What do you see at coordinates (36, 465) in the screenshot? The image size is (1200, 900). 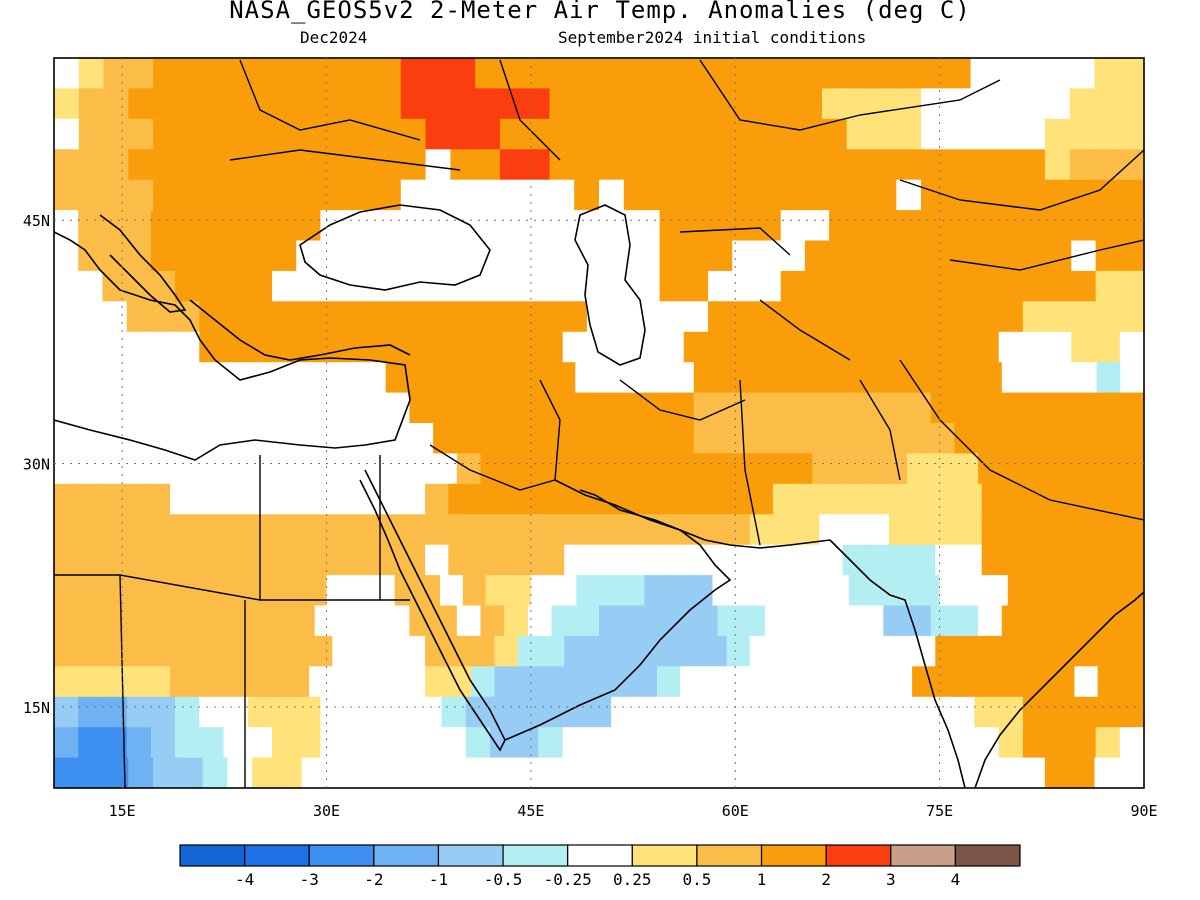 I see `latitude-label: 30N` at bounding box center [36, 465].